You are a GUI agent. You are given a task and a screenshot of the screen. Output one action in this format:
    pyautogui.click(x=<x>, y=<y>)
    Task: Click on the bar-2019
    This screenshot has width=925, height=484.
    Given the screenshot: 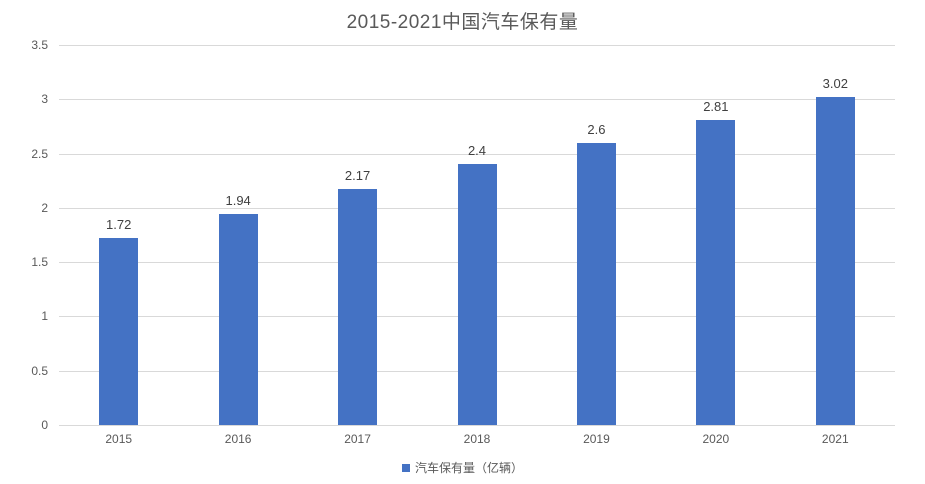 What is the action you would take?
    pyautogui.click(x=596, y=283)
    